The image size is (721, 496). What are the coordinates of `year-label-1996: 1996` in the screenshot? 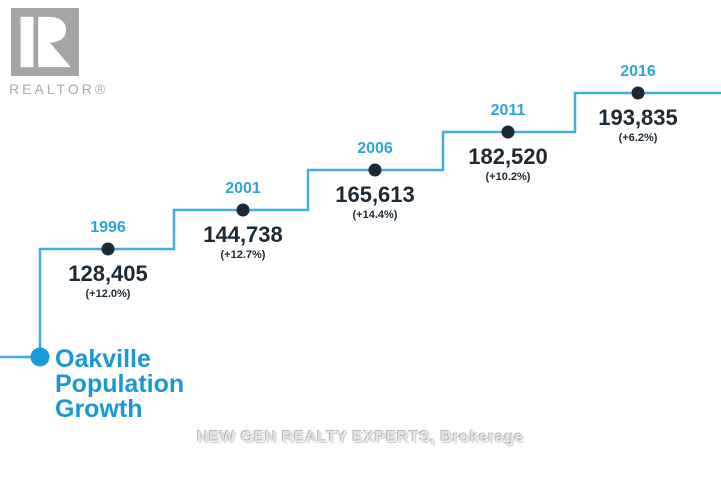 It's located at (108, 227).